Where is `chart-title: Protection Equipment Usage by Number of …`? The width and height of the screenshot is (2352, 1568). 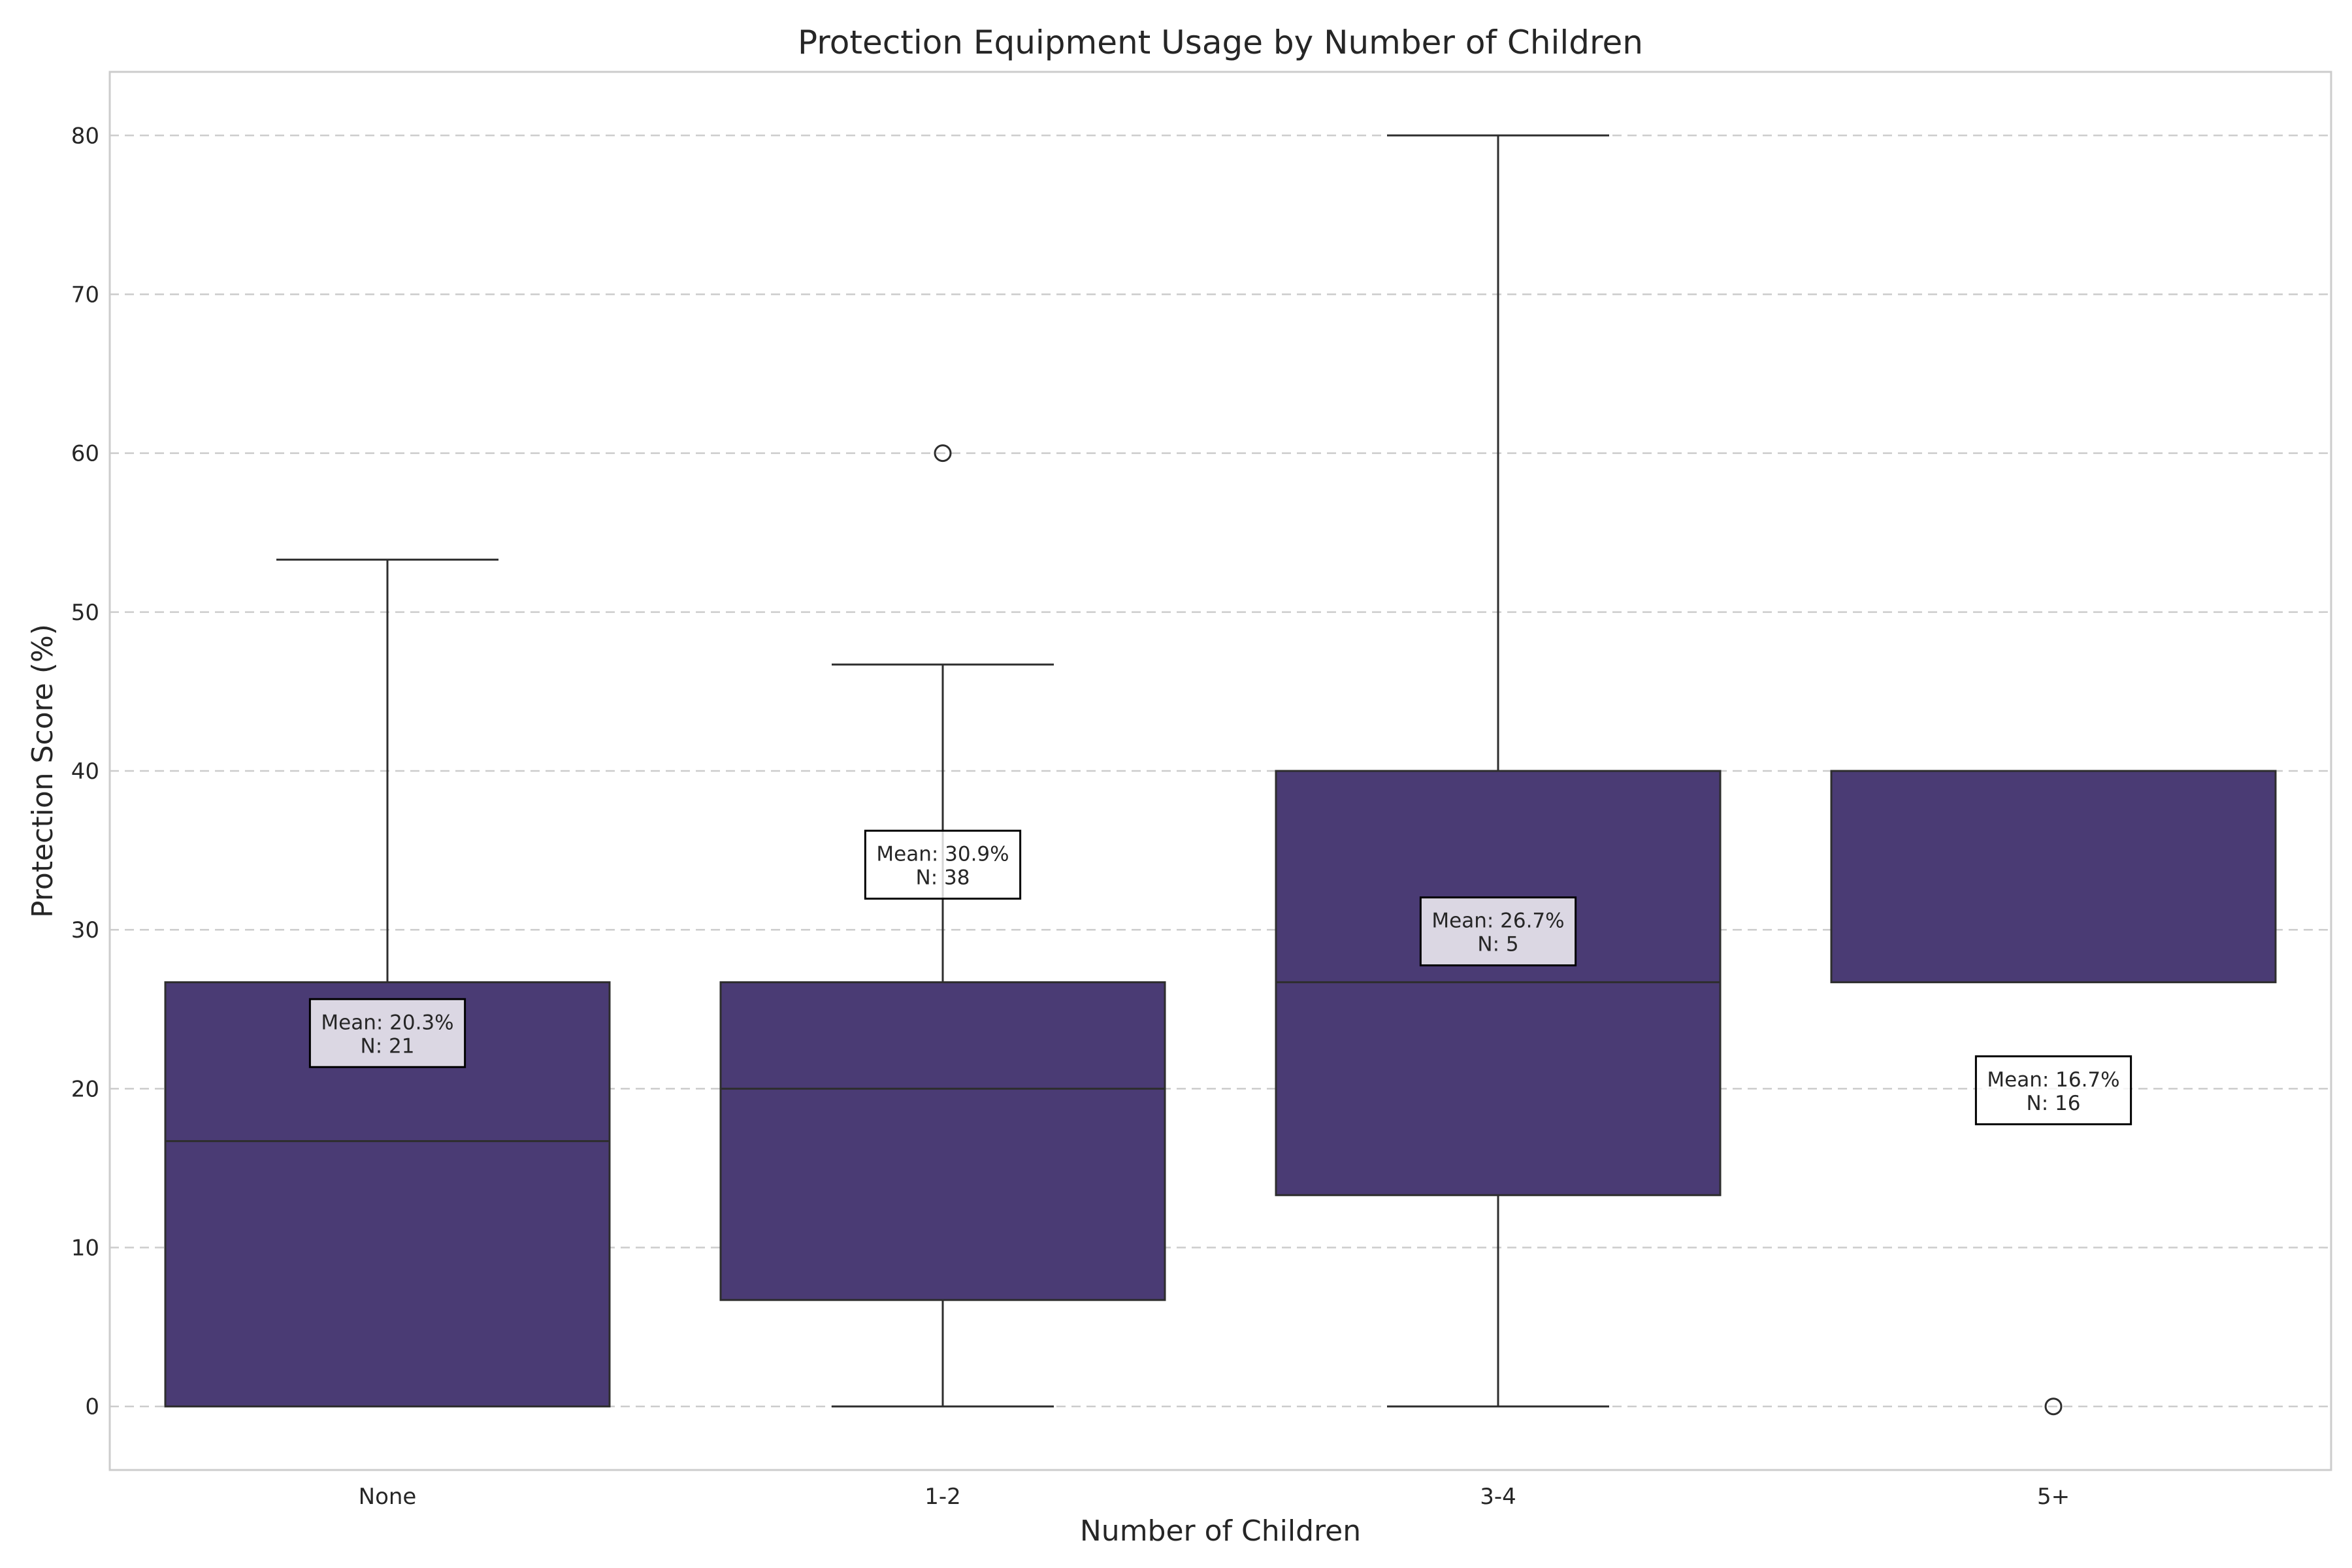 chart-title: Protection Equipment Usage by Number of … is located at coordinates (1220, 42).